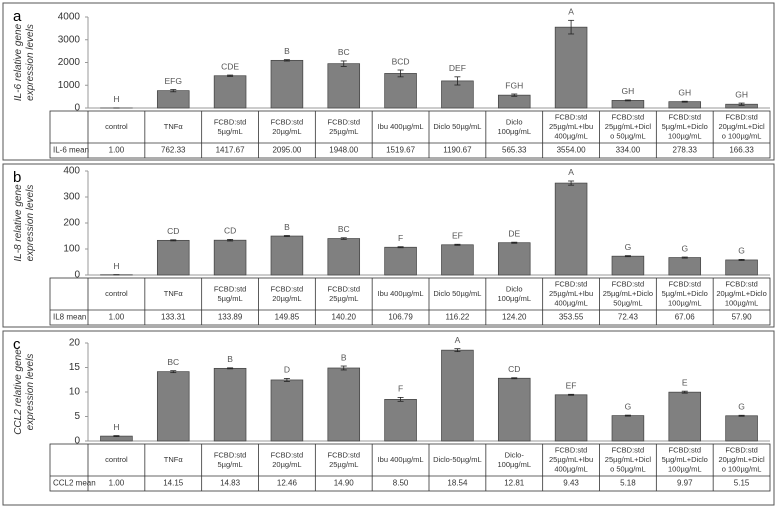 Image resolution: width=777 pixels, height=507 pixels. Describe the element at coordinates (741, 459) in the screenshot. I see `x-tick-label-line: 20µg/mL+Dicl` at that location.